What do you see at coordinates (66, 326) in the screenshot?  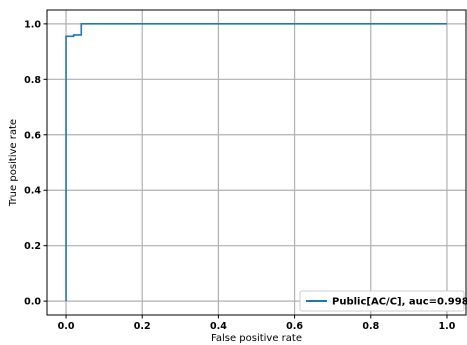 I see `x-tick-label: 0.0` at bounding box center [66, 326].